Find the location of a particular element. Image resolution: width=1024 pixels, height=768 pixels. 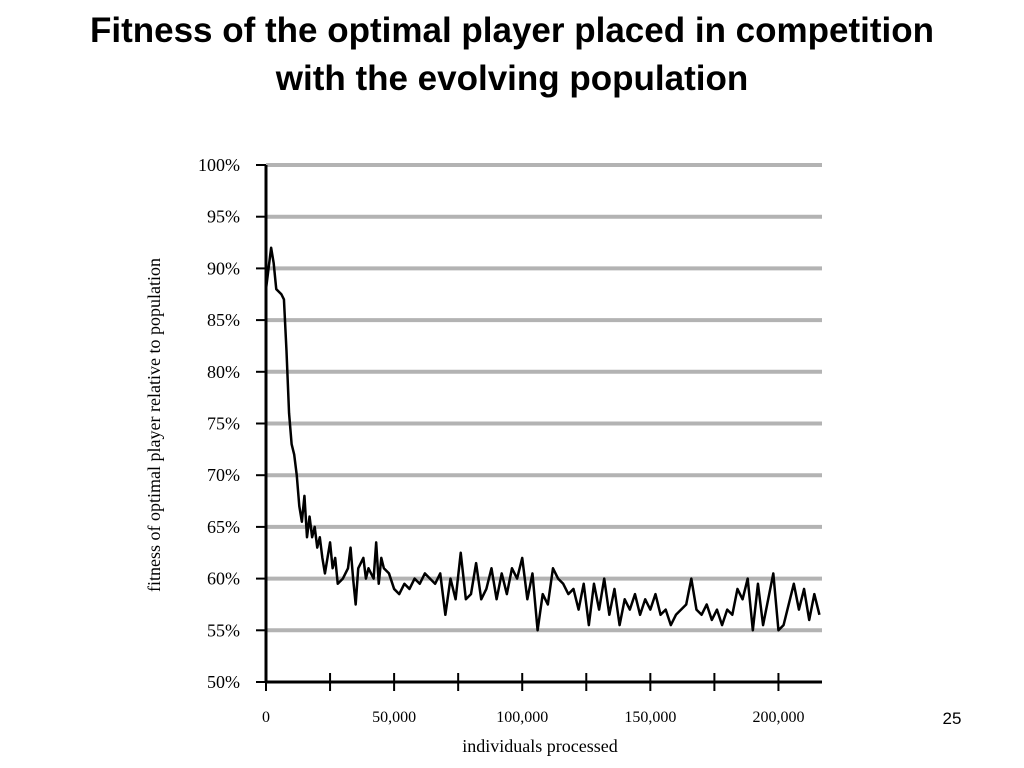

x-axis-label: individuals processed is located at coordinates (539, 746).